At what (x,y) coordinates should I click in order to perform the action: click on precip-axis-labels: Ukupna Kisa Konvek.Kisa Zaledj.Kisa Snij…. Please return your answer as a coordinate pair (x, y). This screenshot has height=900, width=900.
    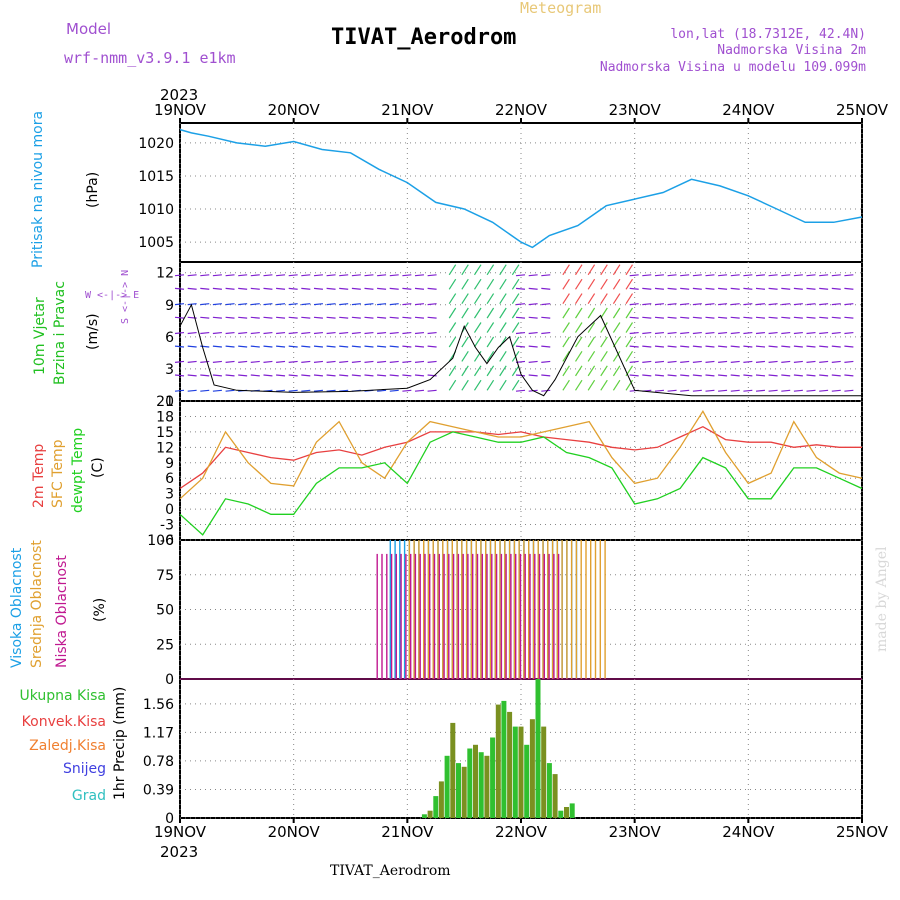
    Looking at the image, I should click on (73, 745).